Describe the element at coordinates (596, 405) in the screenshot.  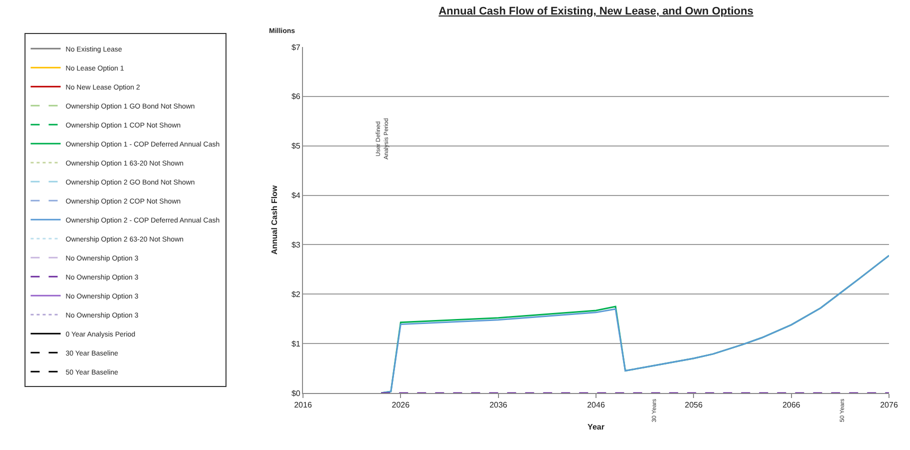
I see `x-tick-label: 2046` at that location.